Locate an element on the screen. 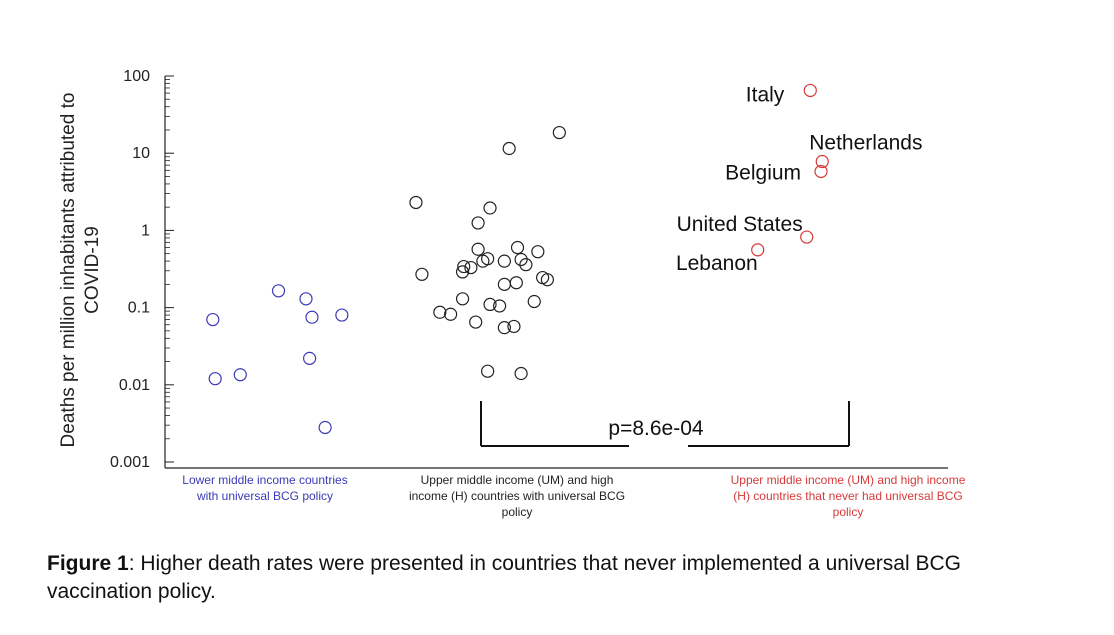  y-axis-label-line: COVID-19 is located at coordinates (92, 270).